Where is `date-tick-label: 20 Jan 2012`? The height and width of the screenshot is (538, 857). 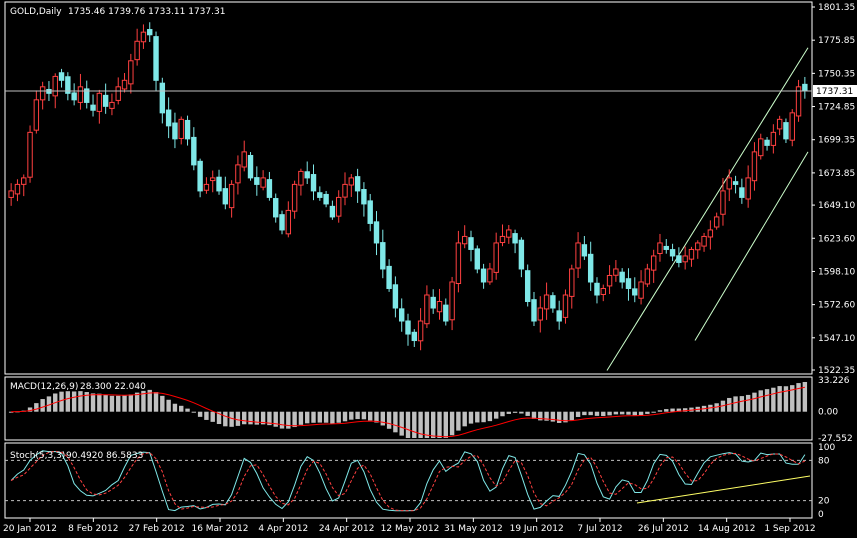 date-tick-label: 20 Jan 2012 is located at coordinates (30, 529).